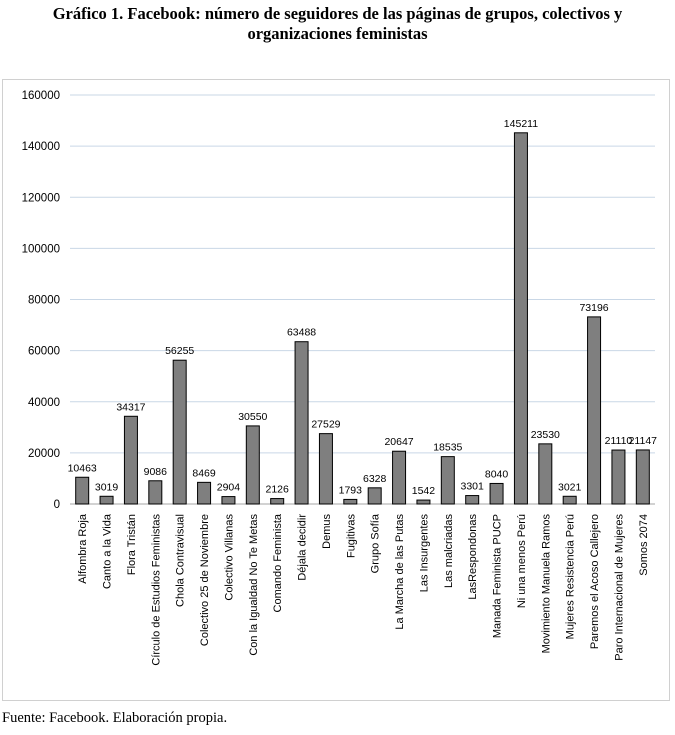 The image size is (675, 735). I want to click on x-tick-label: Paremos el Acoso Callejero, so click(595, 581).